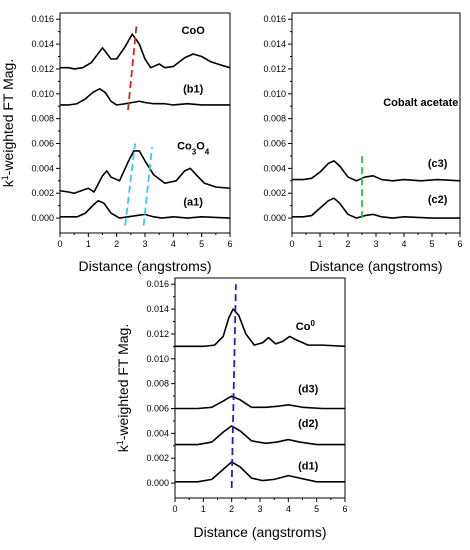 This screenshot has height=550, width=470. I want to click on chart-top-left-ytick-label: 0.000, so click(42, 218).